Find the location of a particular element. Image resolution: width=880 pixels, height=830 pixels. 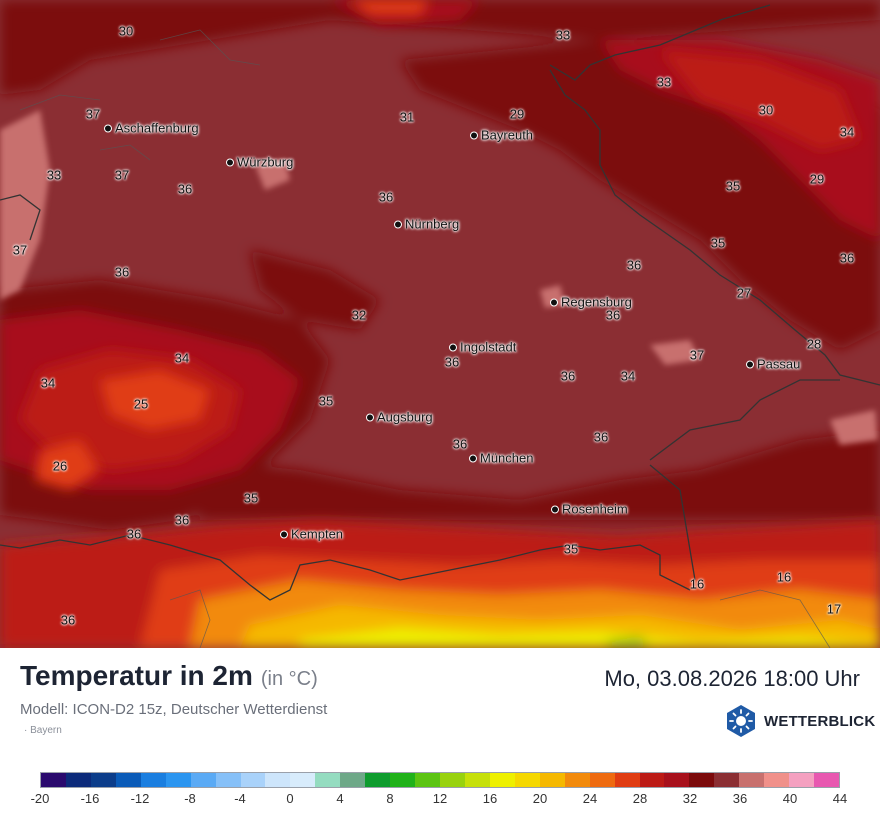

city-marker: Bayreuth is located at coordinates (501, 135).